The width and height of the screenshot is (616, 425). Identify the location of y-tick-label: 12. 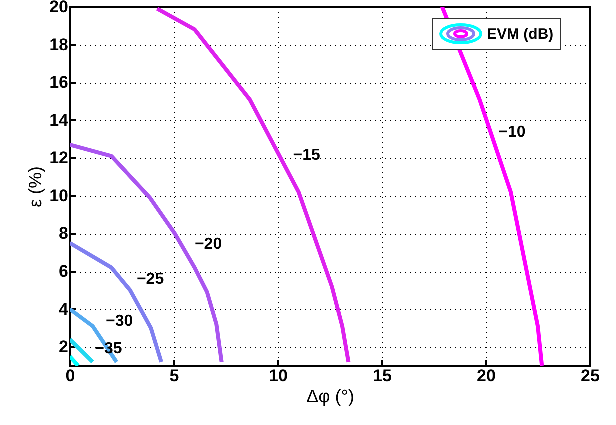
(59, 158).